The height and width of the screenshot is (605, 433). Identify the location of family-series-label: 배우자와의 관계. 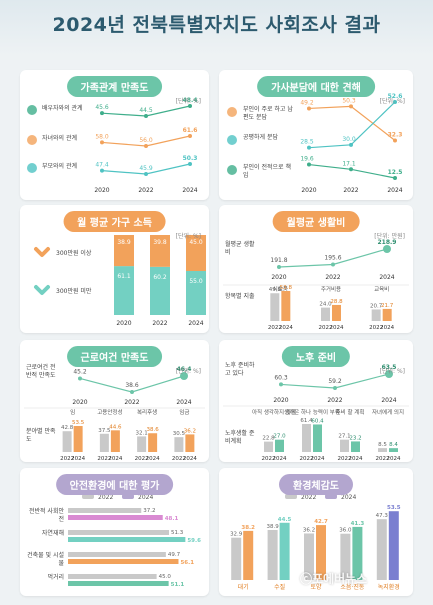
(62, 108).